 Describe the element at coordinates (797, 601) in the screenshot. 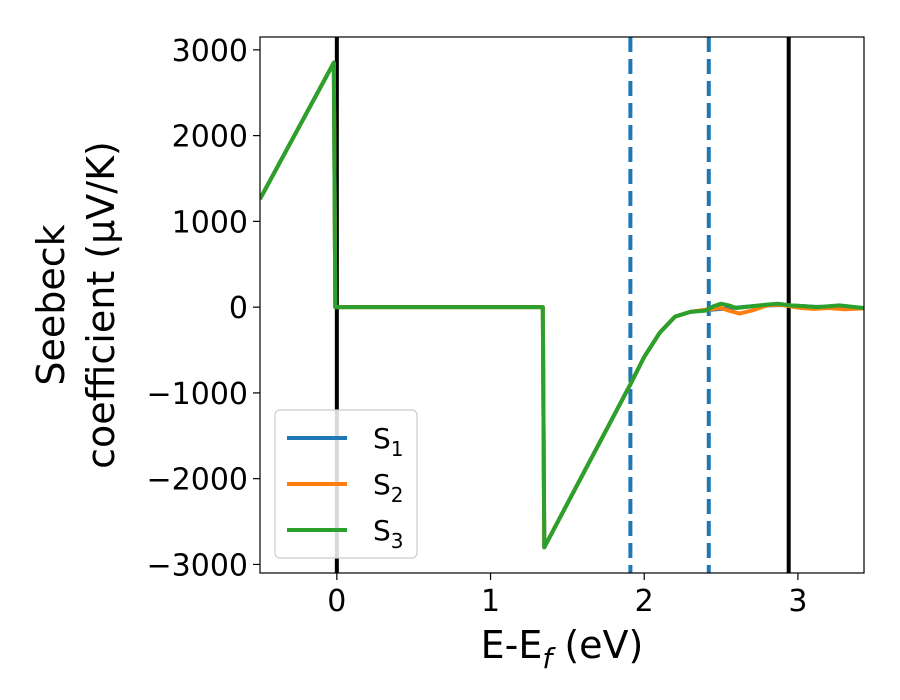

I see `x-tick-label-3: 3` at that location.